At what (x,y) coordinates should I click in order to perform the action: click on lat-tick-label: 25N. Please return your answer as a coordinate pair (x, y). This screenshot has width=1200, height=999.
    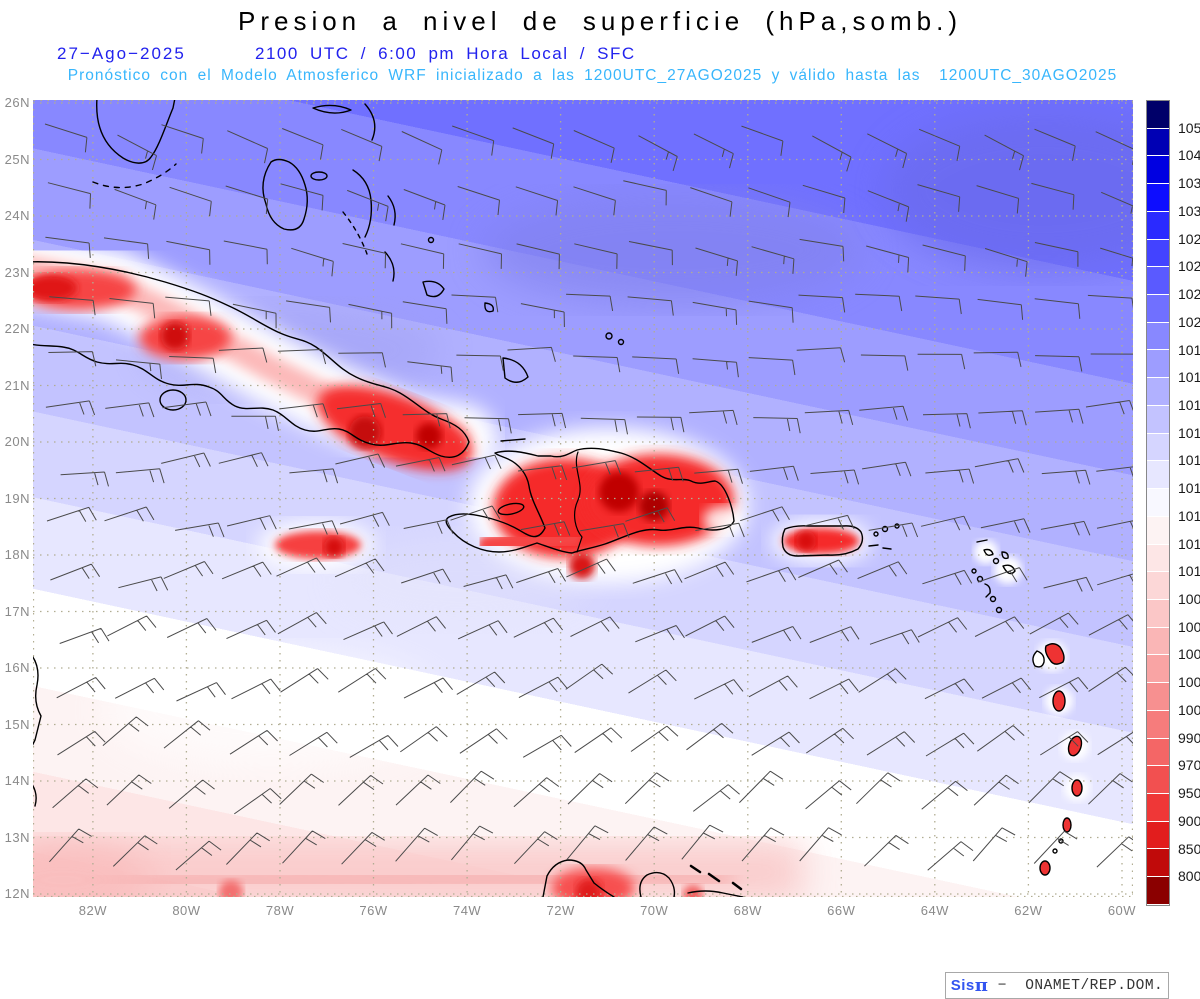
    Looking at the image, I should click on (17, 159).